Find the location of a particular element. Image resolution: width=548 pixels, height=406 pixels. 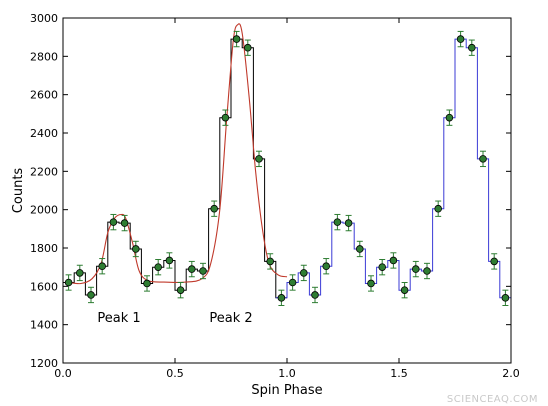

x-tick-label: 2.0 is located at coordinates (511, 373).